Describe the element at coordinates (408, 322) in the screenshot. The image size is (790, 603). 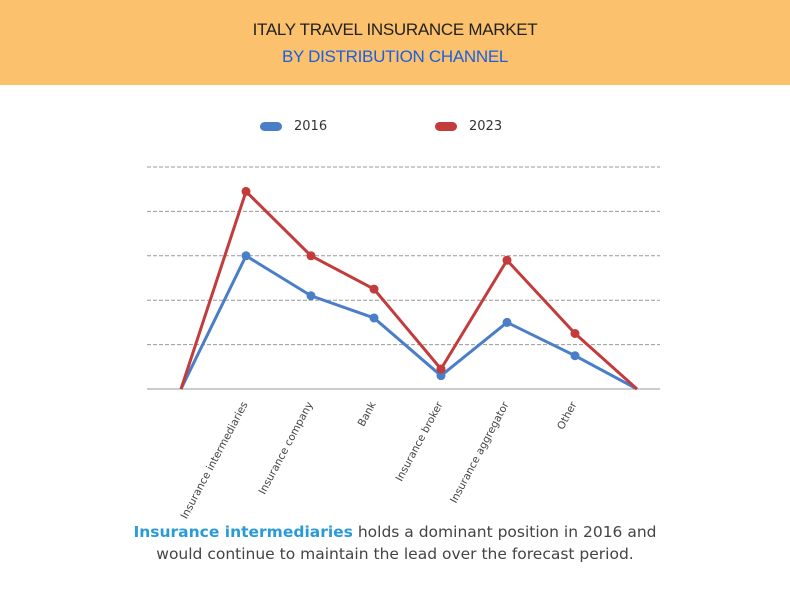
I see `series-line-2016` at that location.